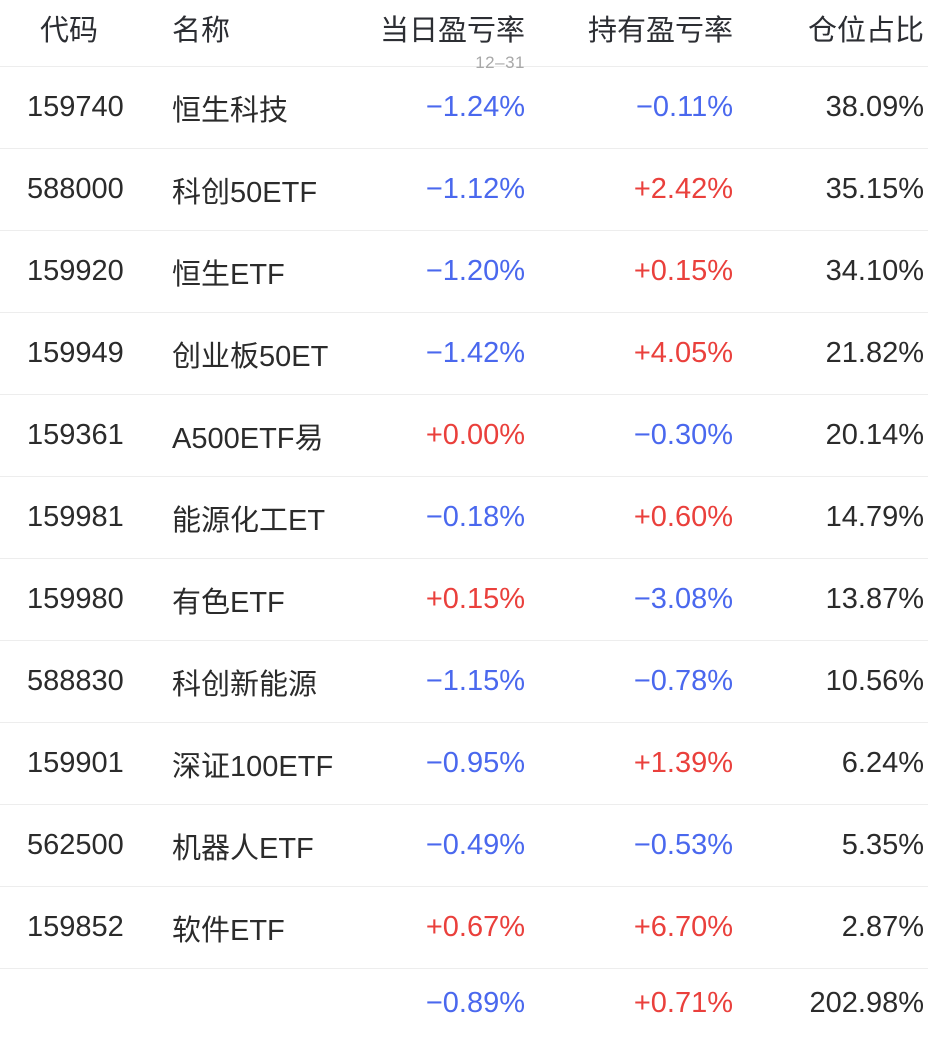 This screenshot has width=928, height=1038. What do you see at coordinates (683, 681) in the screenshot?
I see `holding-pnl: −0.78%` at bounding box center [683, 681].